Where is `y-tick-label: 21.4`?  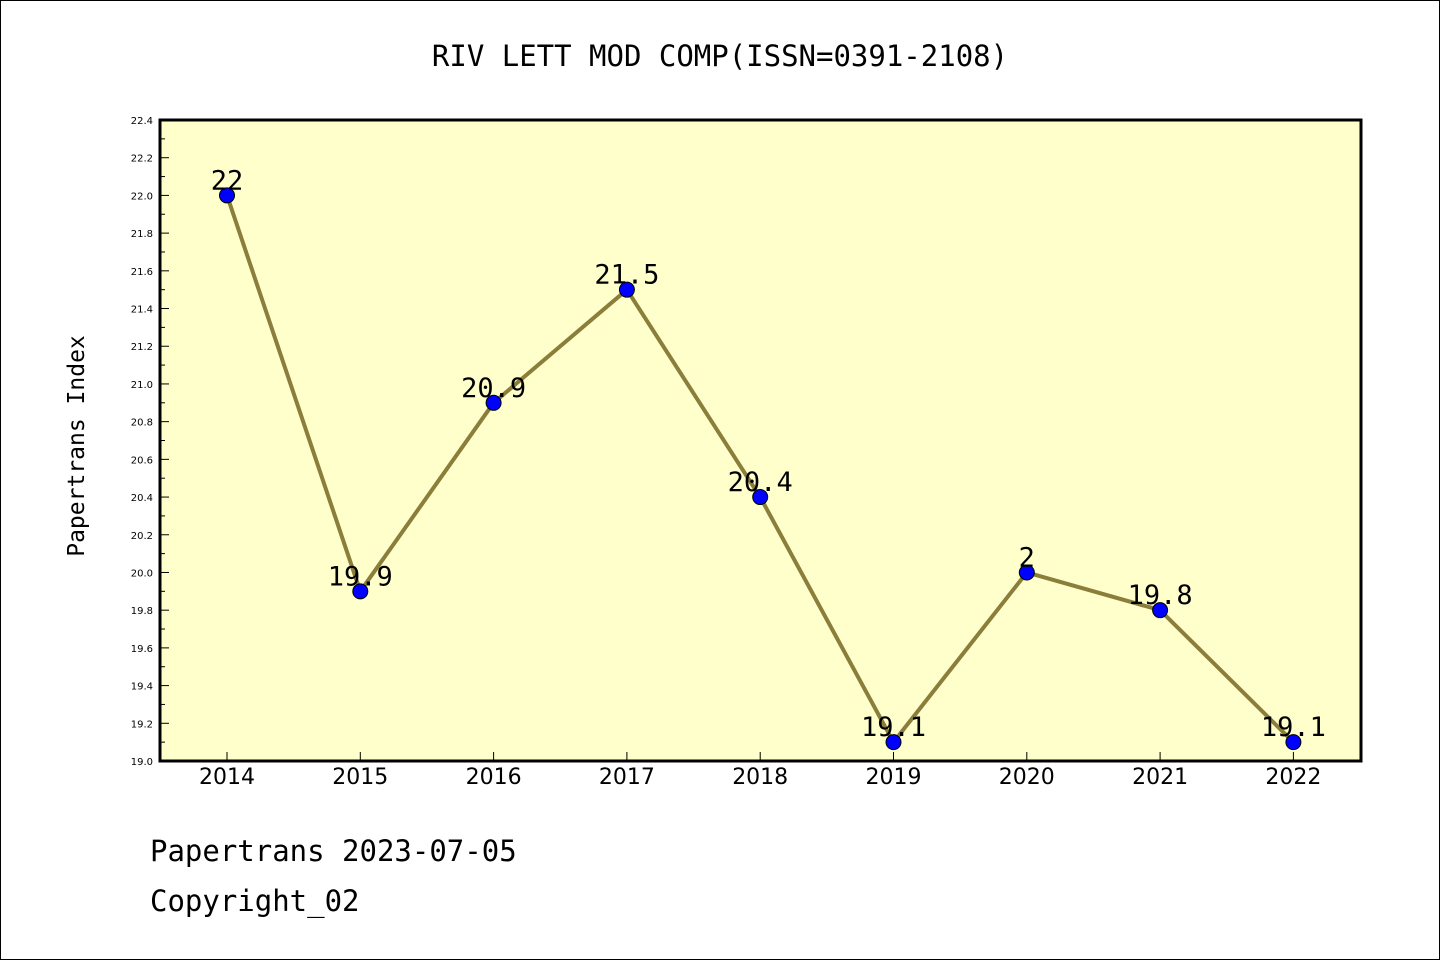 y-tick-label: 21.4 is located at coordinates (142, 310).